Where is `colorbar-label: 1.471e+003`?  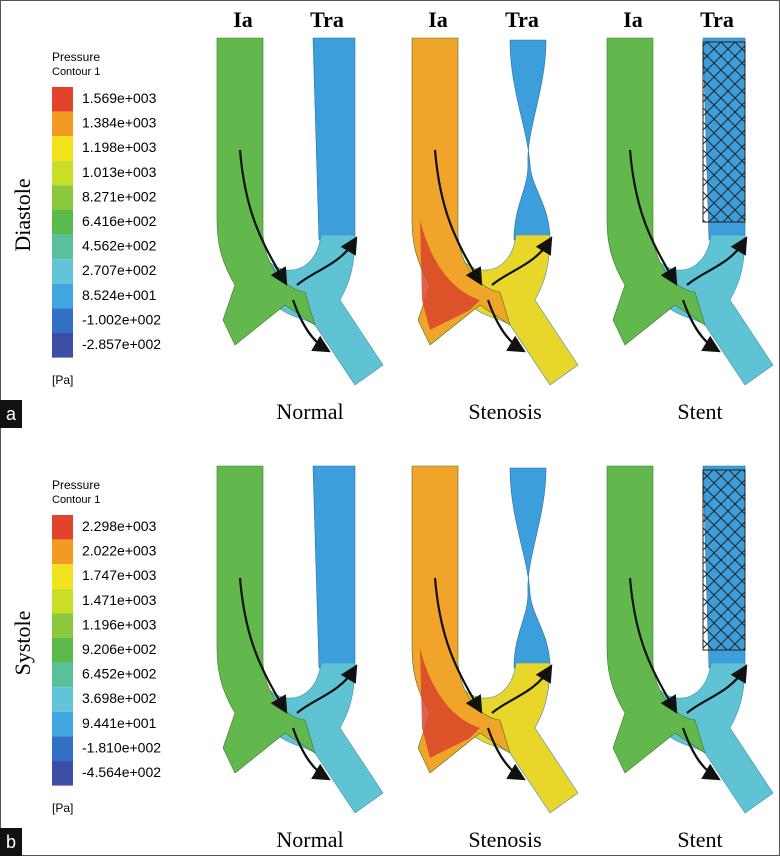 colorbar-label: 1.471e+003 is located at coordinates (119, 600).